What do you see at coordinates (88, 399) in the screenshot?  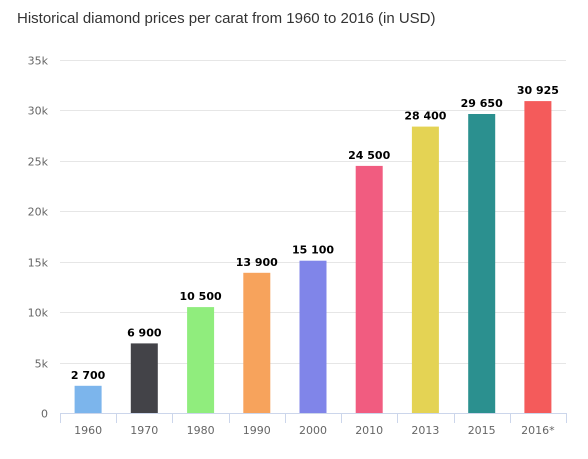 I see `bar-1960` at bounding box center [88, 399].